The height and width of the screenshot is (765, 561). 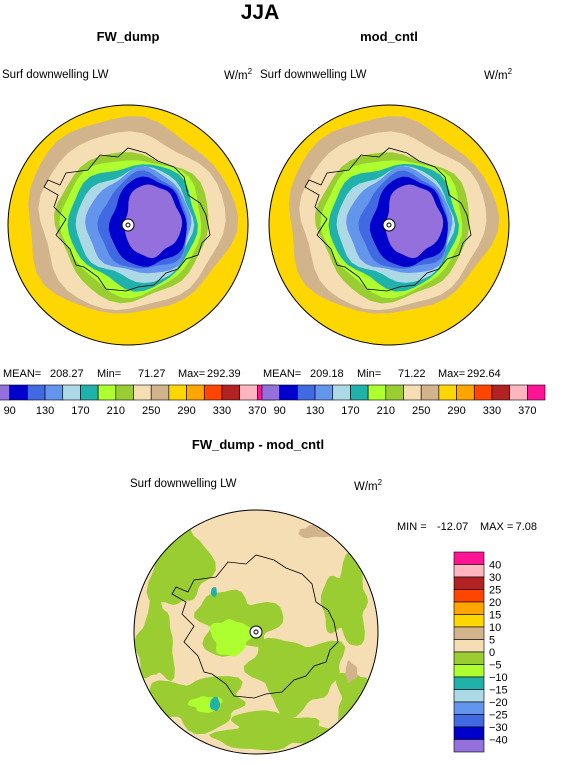 I want to click on diff-stats: MIN = -12.07 MAX = 7.08, so click(x=467, y=527).